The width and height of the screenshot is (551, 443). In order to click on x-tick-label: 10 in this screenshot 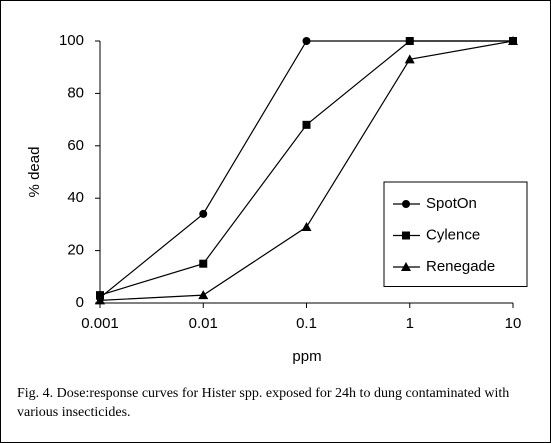, I will do `click(513, 323)`.